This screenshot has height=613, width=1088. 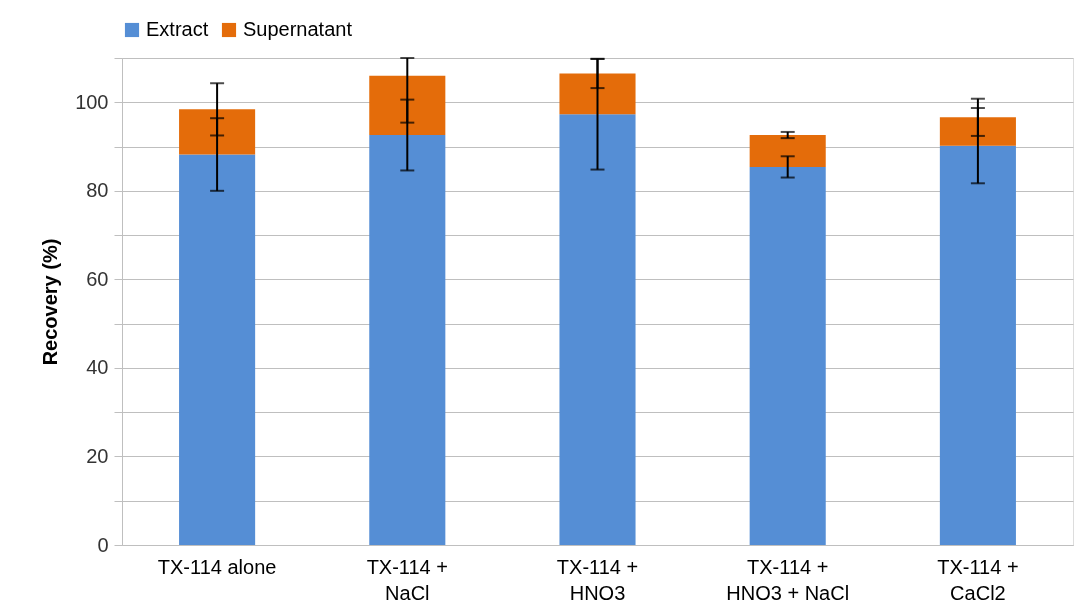 What do you see at coordinates (298, 29) in the screenshot?
I see `legend-label: Supernatant` at bounding box center [298, 29].